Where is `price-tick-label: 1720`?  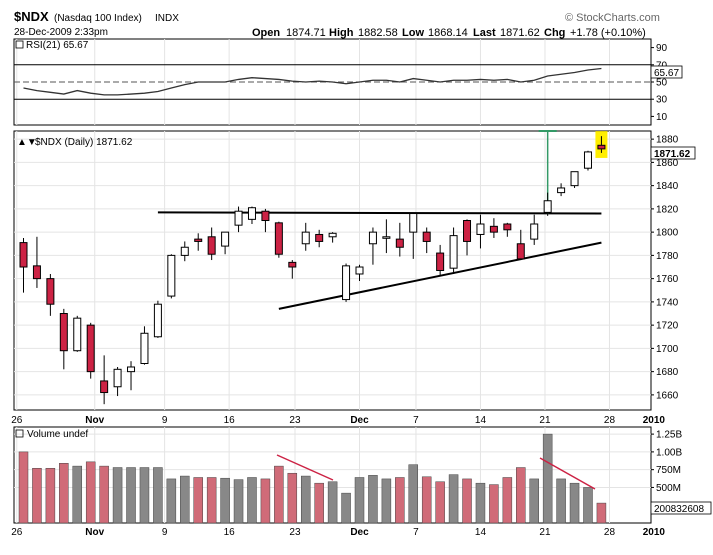 price-tick-label: 1720 is located at coordinates (667, 326).